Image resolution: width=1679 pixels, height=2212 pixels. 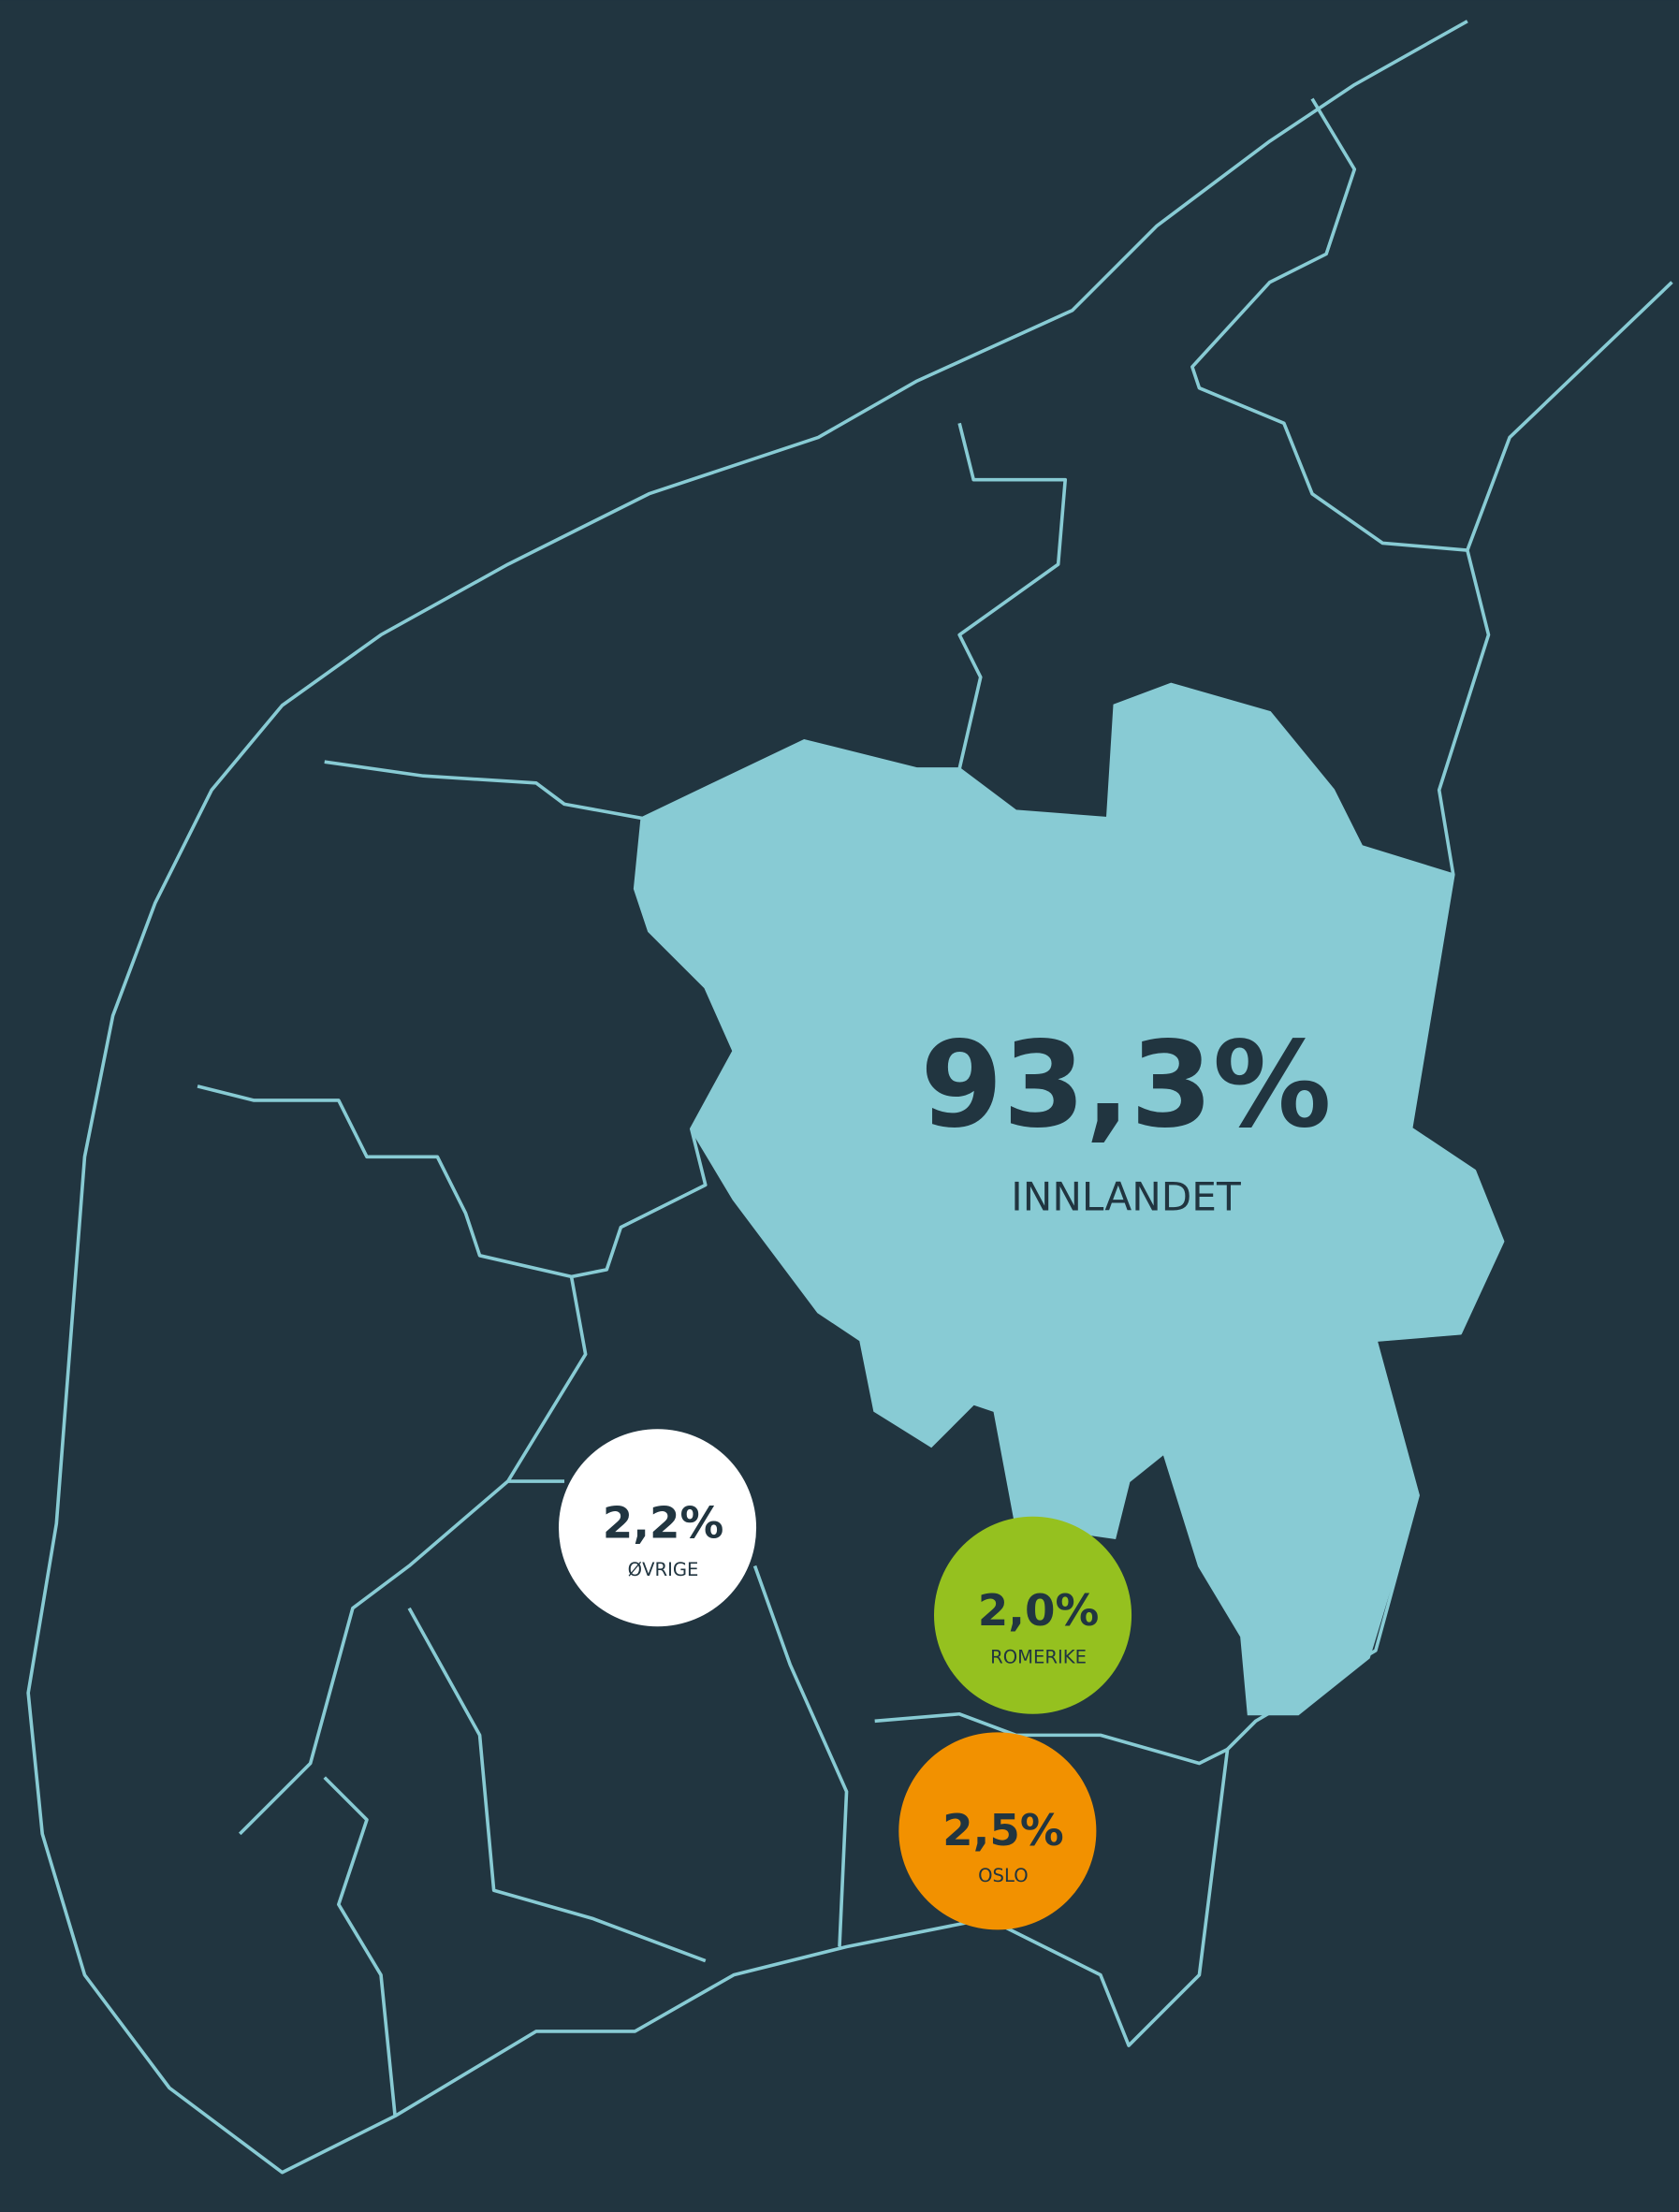 I want to click on region-name: OSLO, so click(x=1003, y=1875).